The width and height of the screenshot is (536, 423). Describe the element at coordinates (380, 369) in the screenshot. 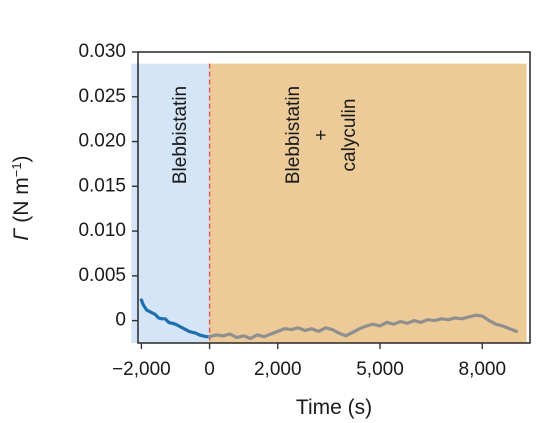

I see `x-tick-label: 5,000` at that location.